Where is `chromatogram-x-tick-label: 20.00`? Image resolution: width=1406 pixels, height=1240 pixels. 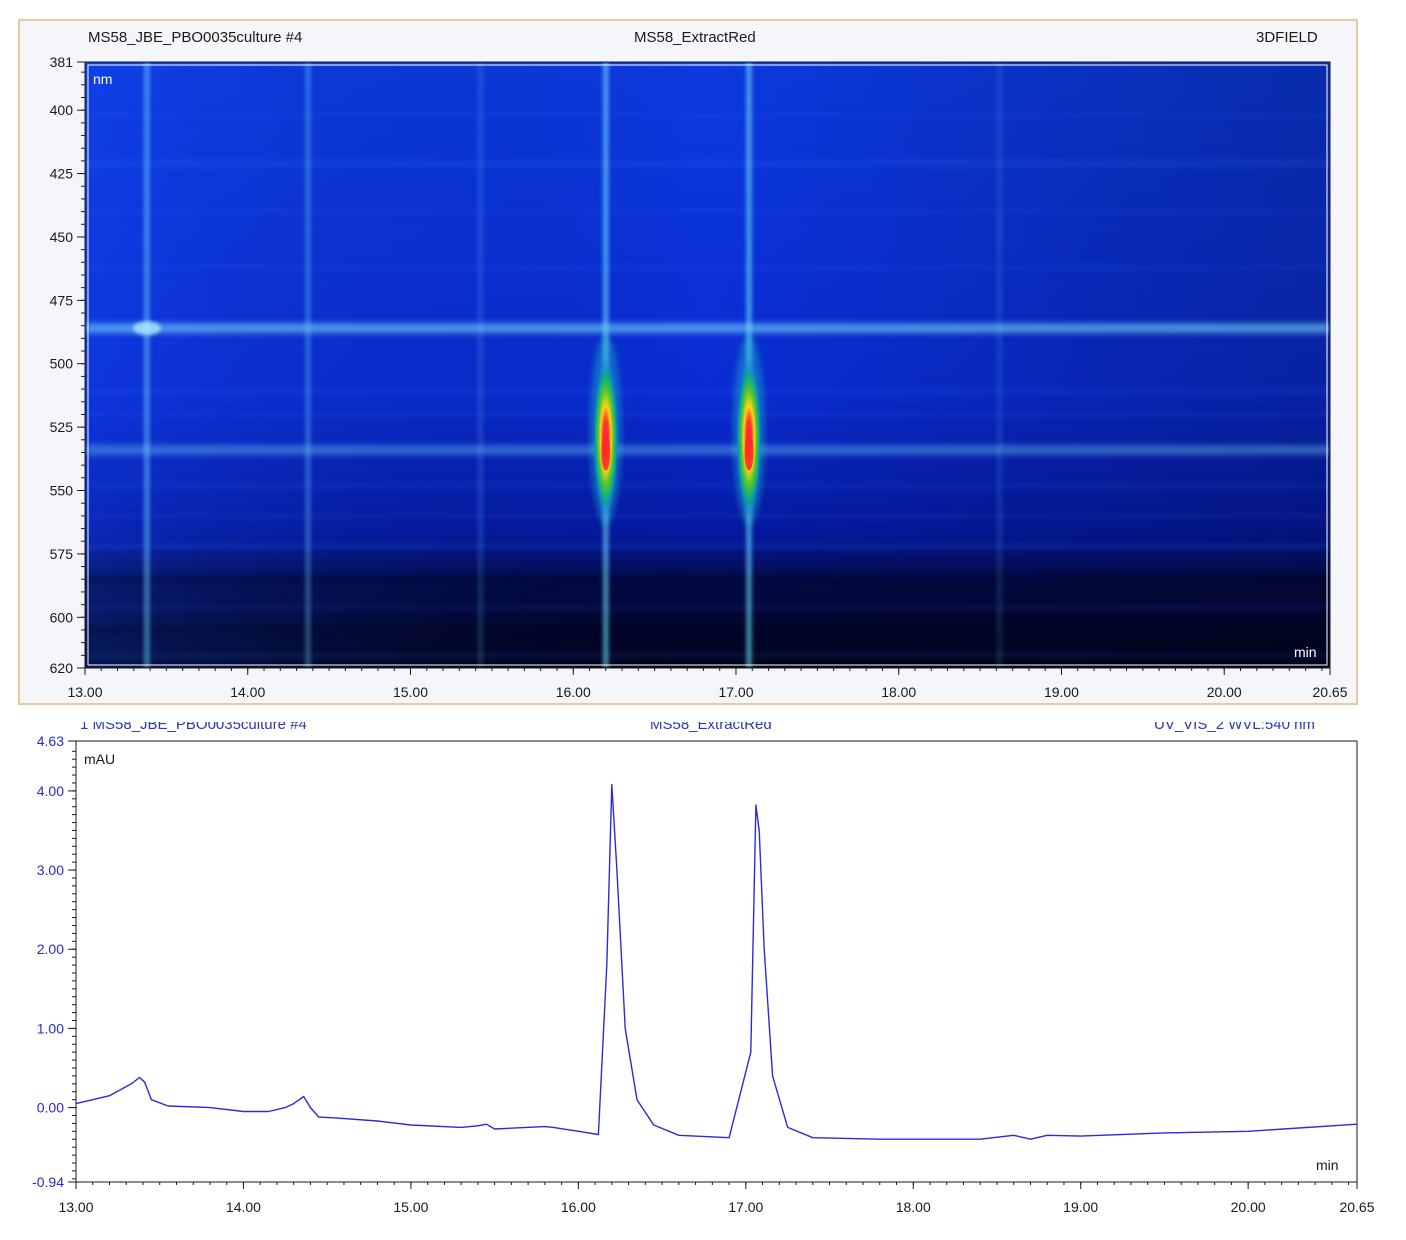 chromatogram-x-tick-label: 20.00 is located at coordinates (1248, 1207).